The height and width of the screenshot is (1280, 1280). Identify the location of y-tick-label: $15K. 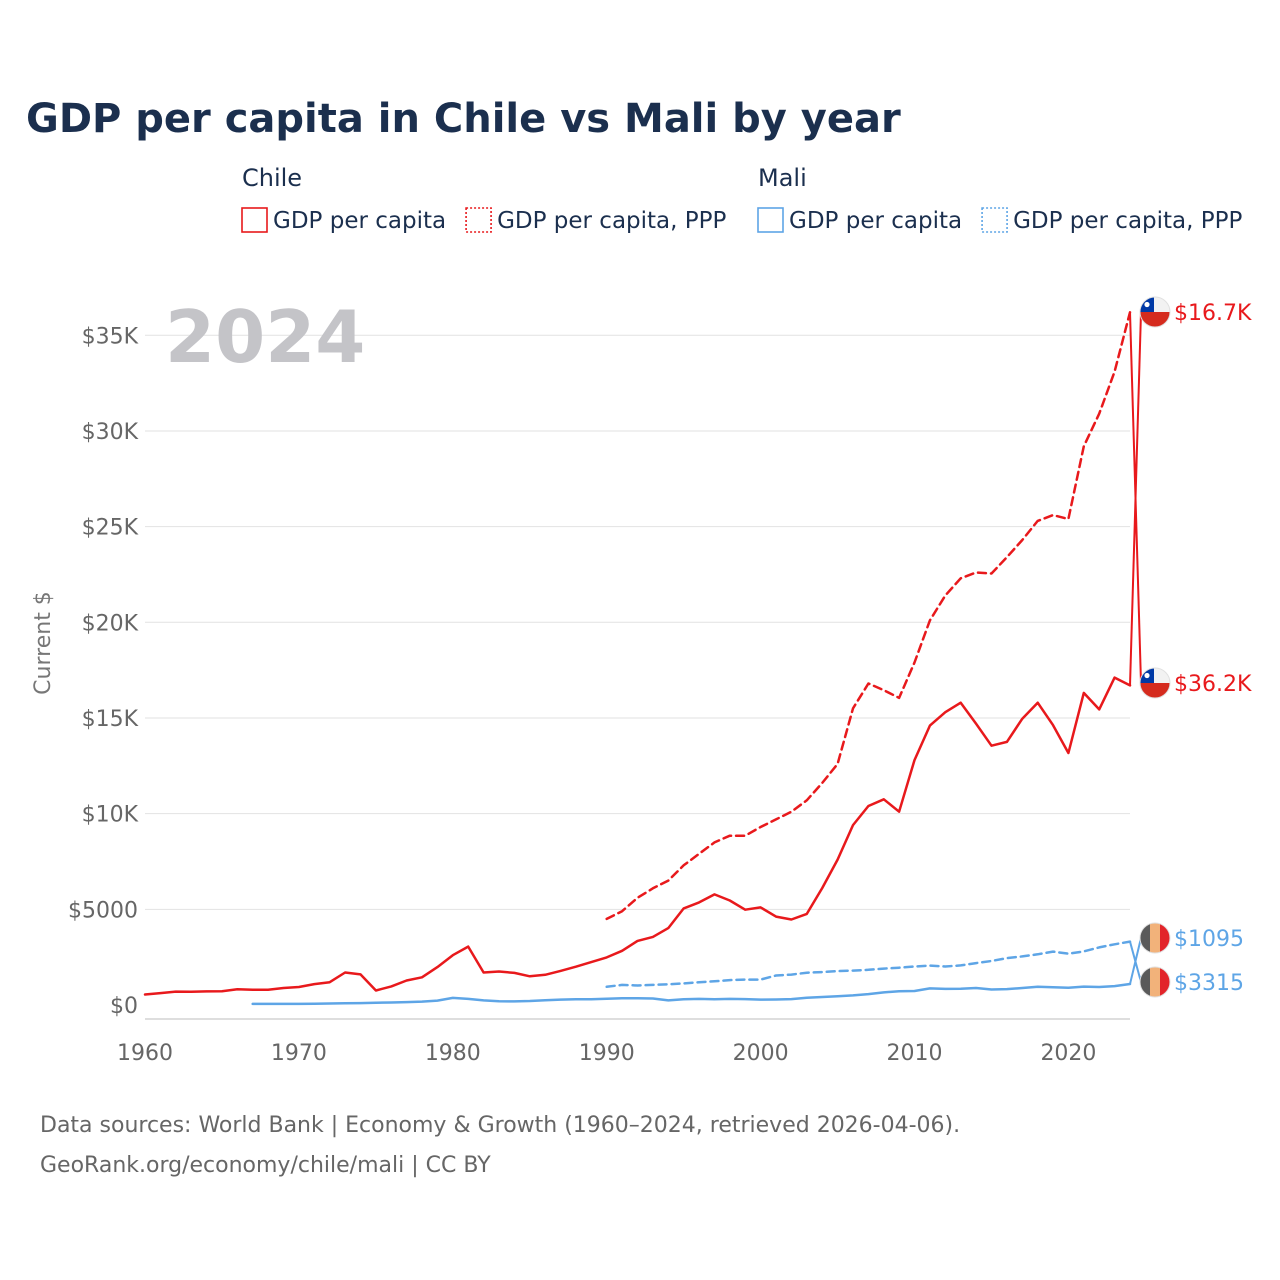
(110, 719).